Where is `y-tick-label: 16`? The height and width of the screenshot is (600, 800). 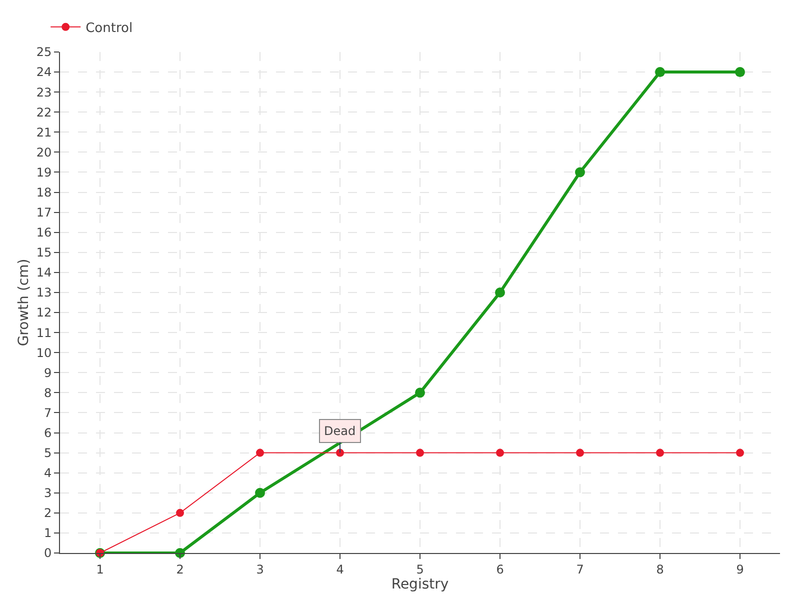
y-tick-label: 16 is located at coordinates (44, 233).